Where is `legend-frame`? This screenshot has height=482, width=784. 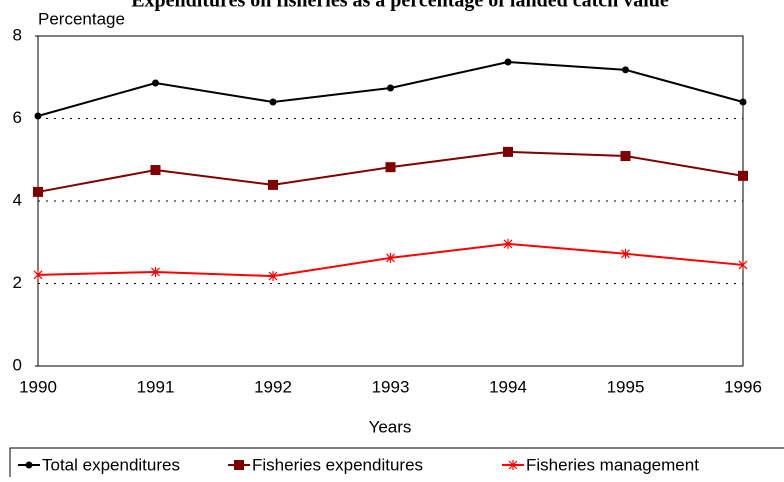
legend-frame is located at coordinates (396, 464).